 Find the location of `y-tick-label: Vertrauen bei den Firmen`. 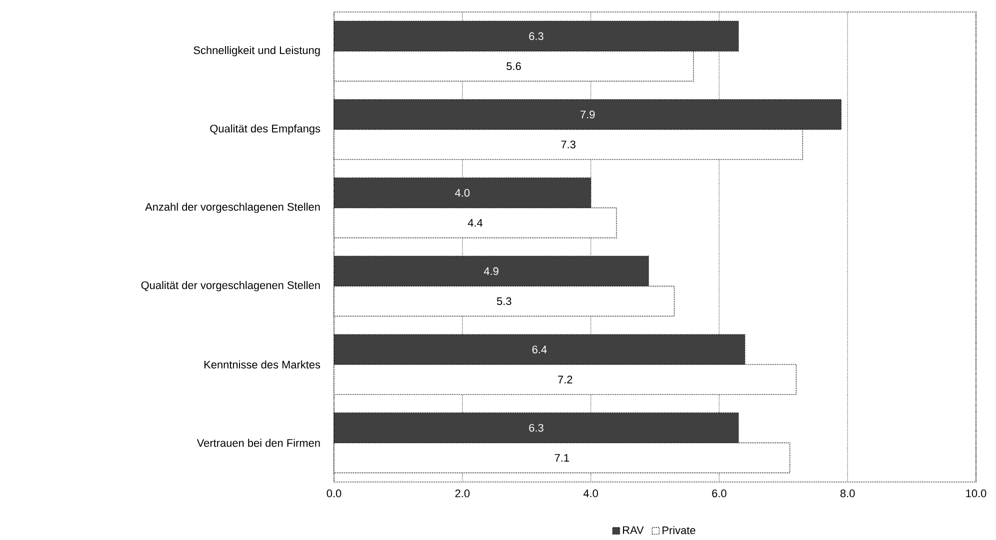

y-tick-label: Vertrauen bei den Firmen is located at coordinates (258, 443).